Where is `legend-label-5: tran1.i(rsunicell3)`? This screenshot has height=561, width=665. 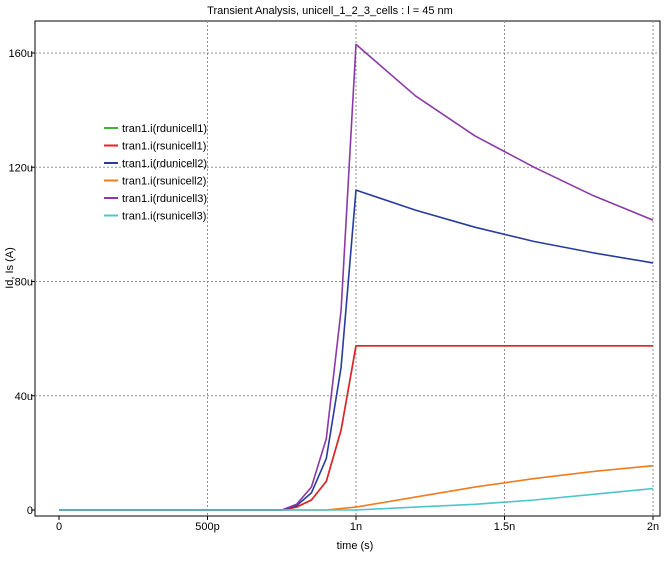 legend-label-5: tran1.i(rsunicell3) is located at coordinates (164, 217).